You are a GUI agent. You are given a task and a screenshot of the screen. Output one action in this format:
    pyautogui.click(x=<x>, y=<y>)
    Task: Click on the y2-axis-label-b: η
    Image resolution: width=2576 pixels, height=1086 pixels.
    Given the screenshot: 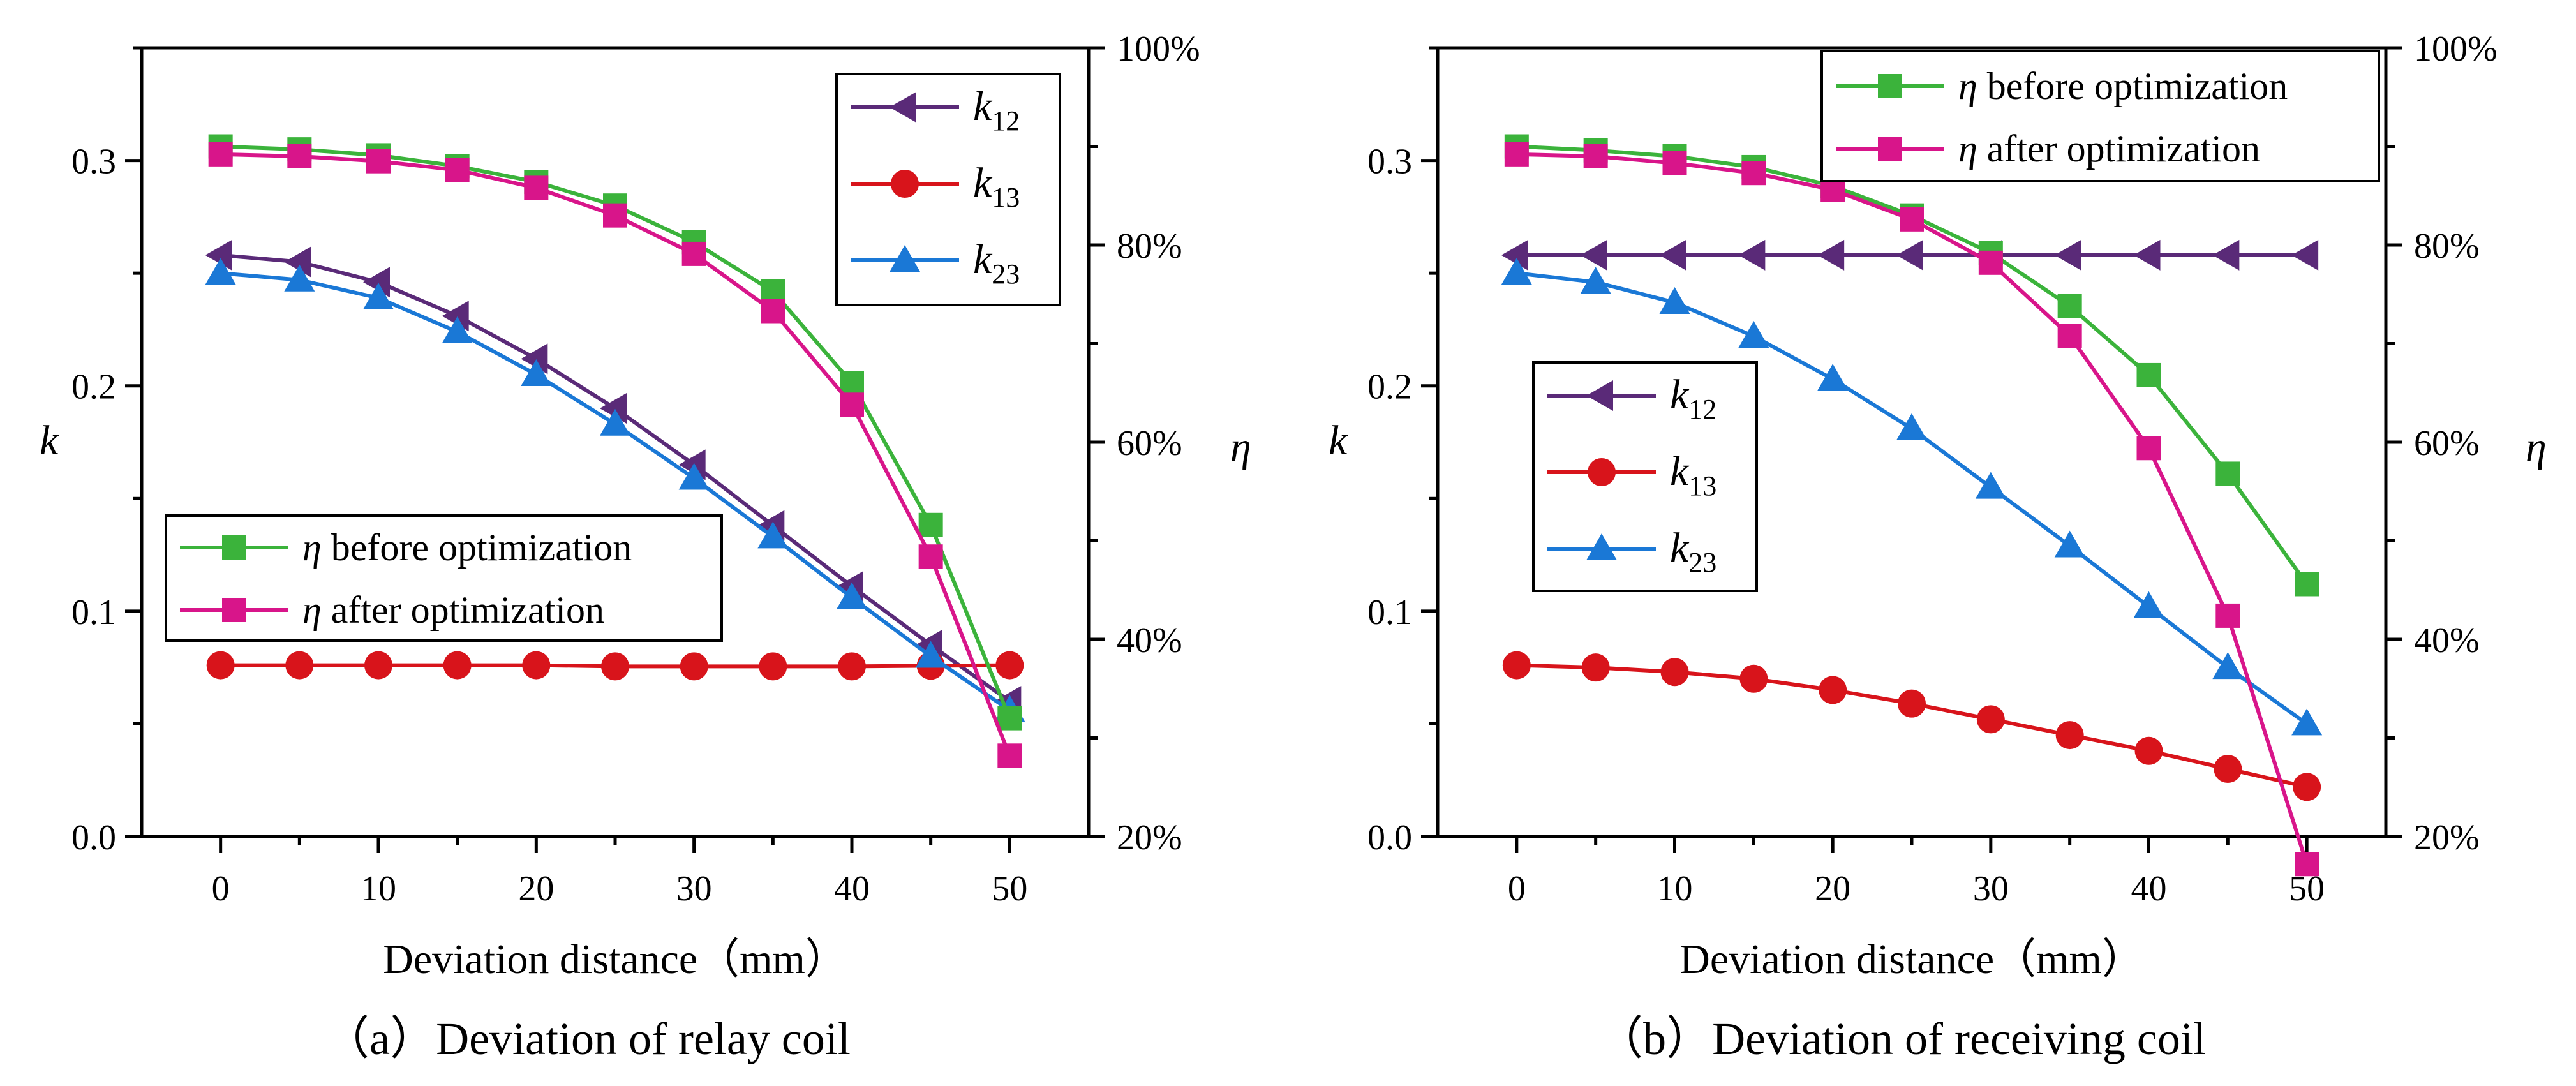 What is the action you would take?
    pyautogui.click(x=2536, y=447)
    